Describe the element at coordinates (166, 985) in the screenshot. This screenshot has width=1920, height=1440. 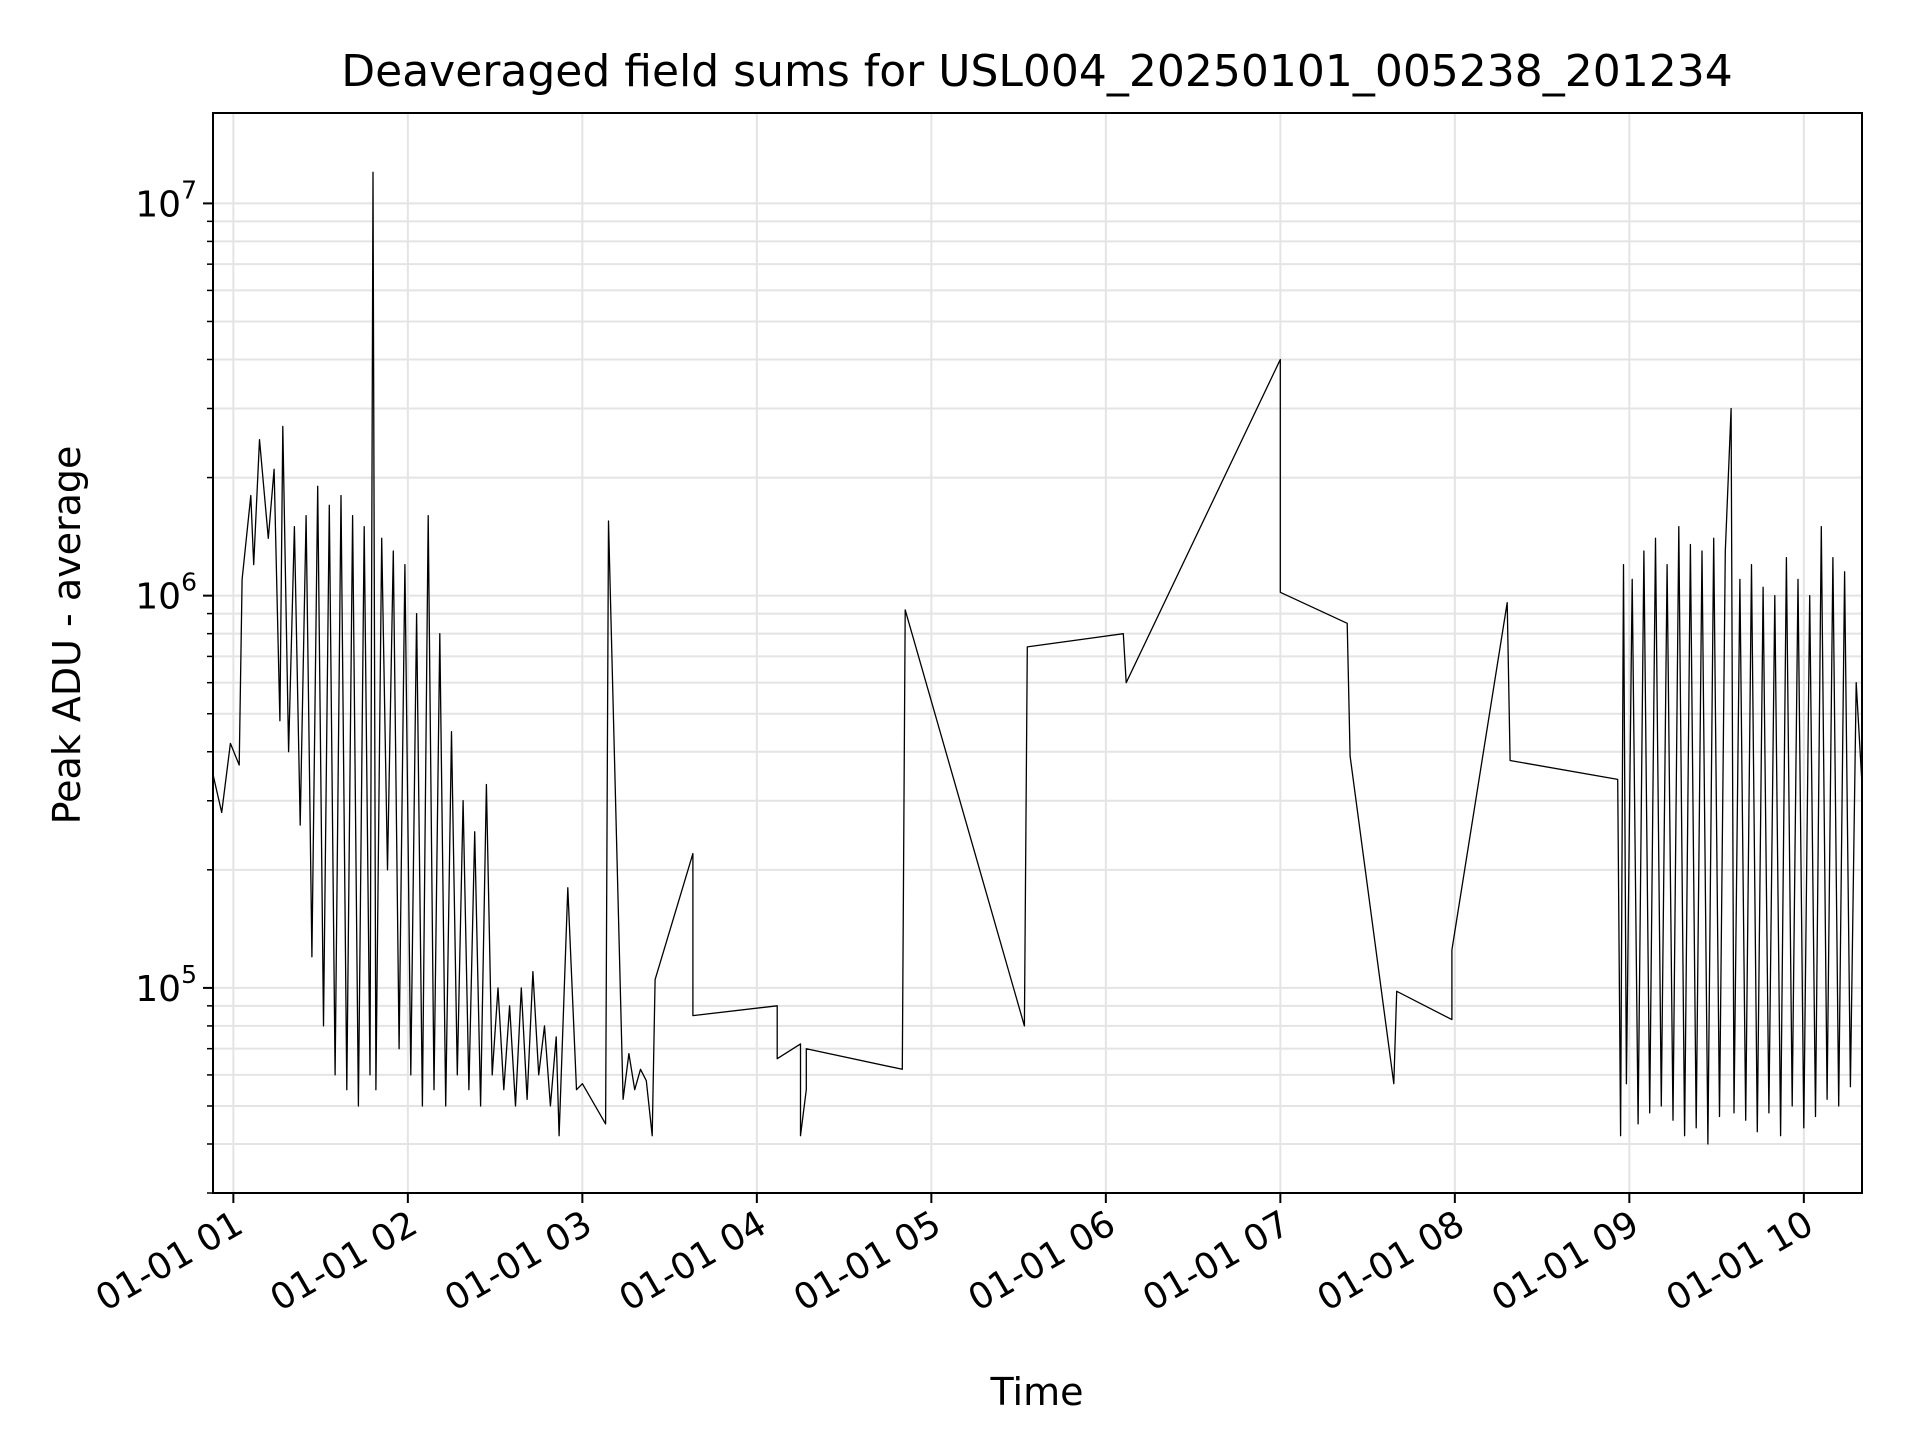
I see `y-tick-label: 10⁵` at that location.